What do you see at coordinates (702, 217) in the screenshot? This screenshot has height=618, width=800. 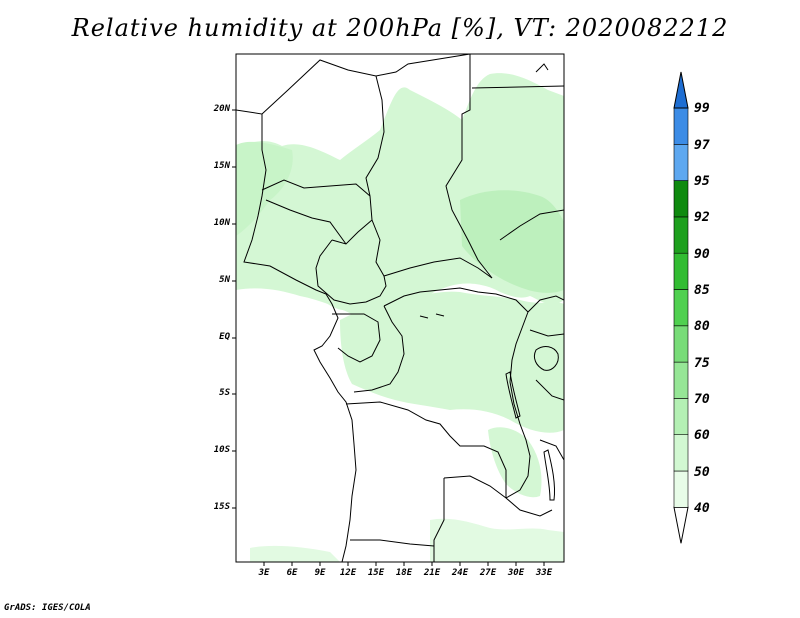 I see `colorbar-label-92: 92` at bounding box center [702, 217].